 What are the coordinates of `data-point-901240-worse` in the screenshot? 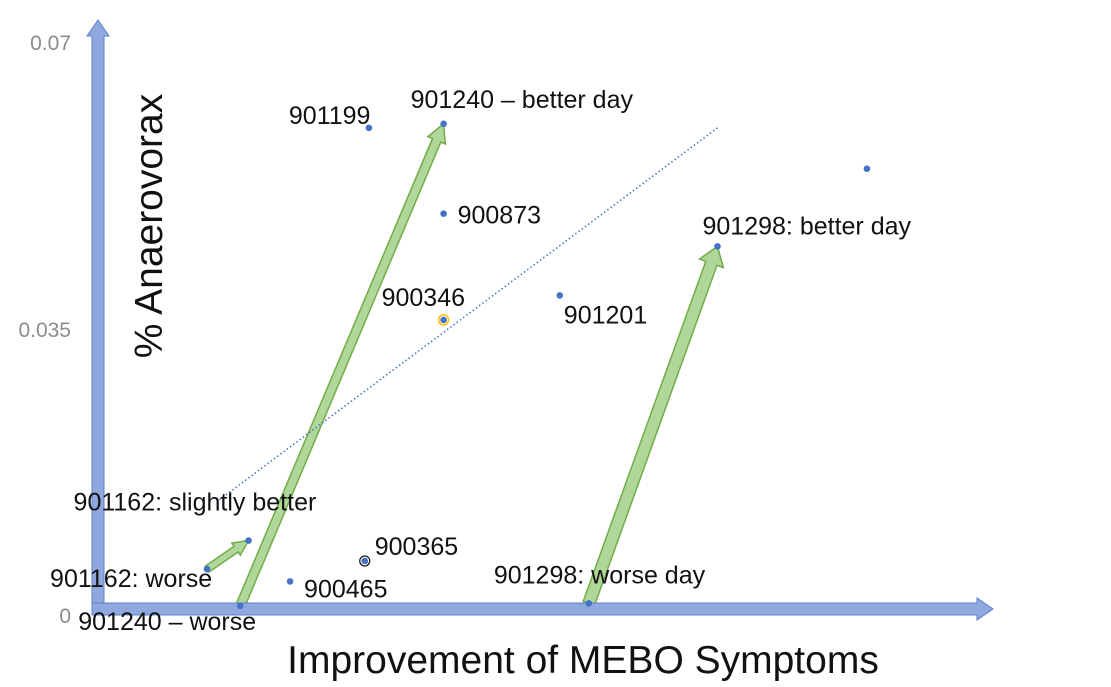 It's located at (240, 606).